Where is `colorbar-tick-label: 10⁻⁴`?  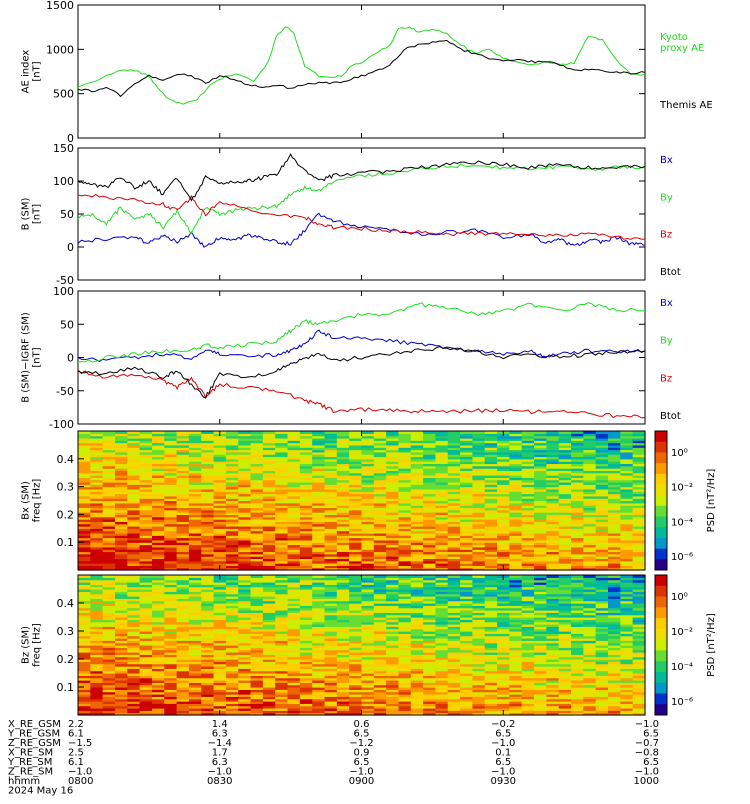 colorbar-tick-label: 10⁻⁴ is located at coordinates (682, 522).